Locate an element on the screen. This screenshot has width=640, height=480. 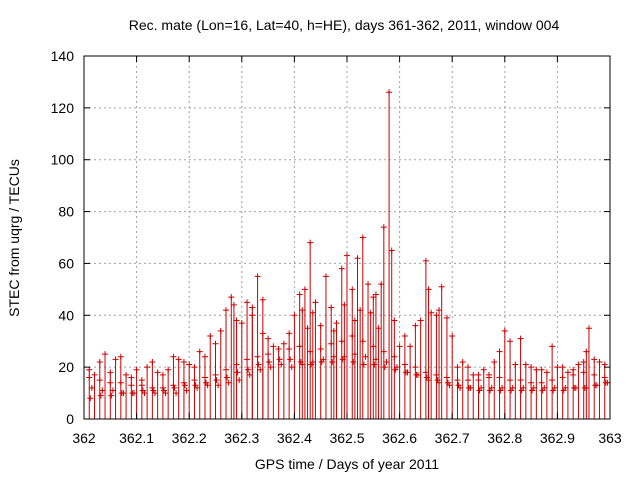
x-tick-label: 362.7 is located at coordinates (452, 438).